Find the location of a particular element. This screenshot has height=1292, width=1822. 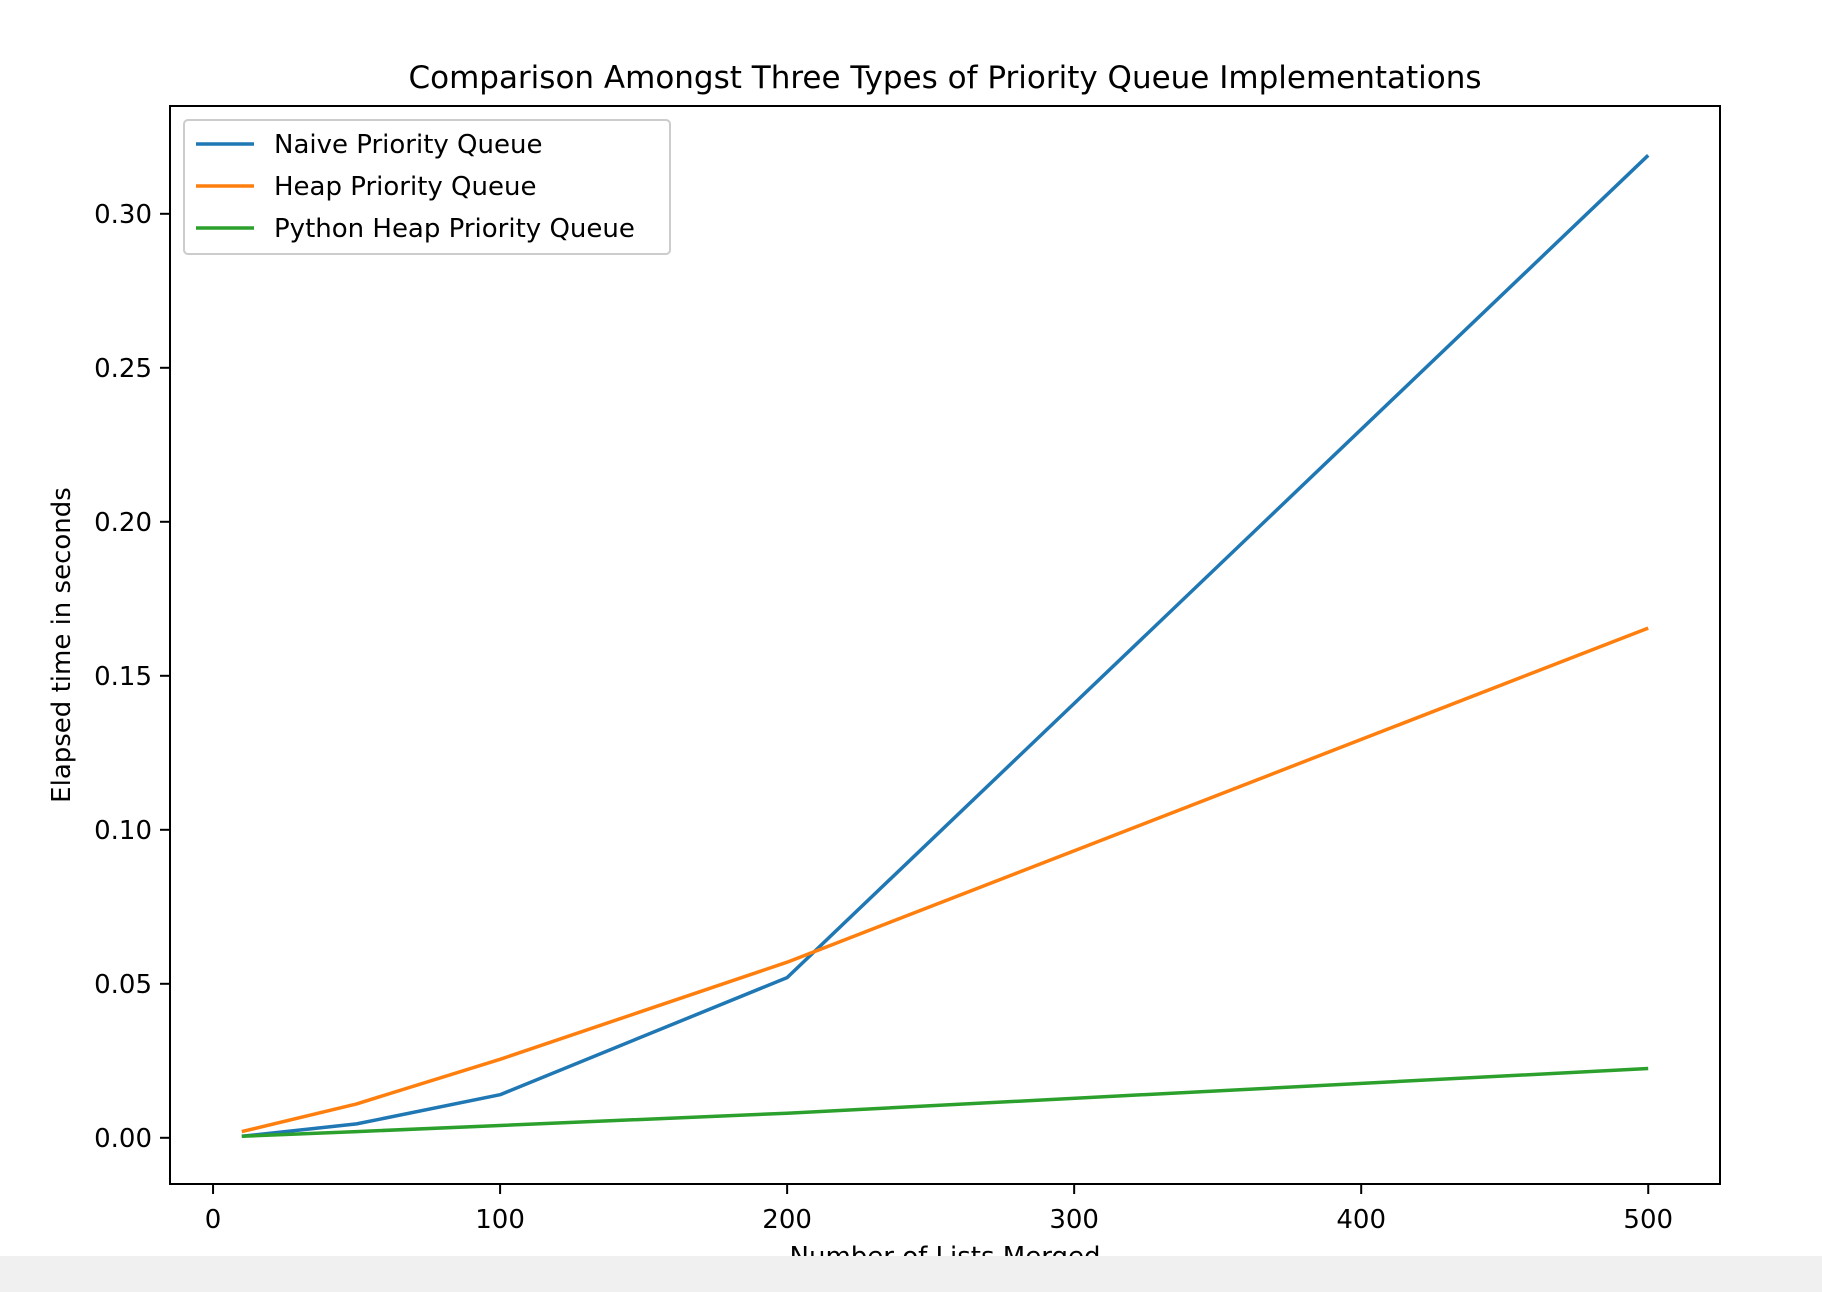

y-tick-label: 0.30 is located at coordinates (123, 215).